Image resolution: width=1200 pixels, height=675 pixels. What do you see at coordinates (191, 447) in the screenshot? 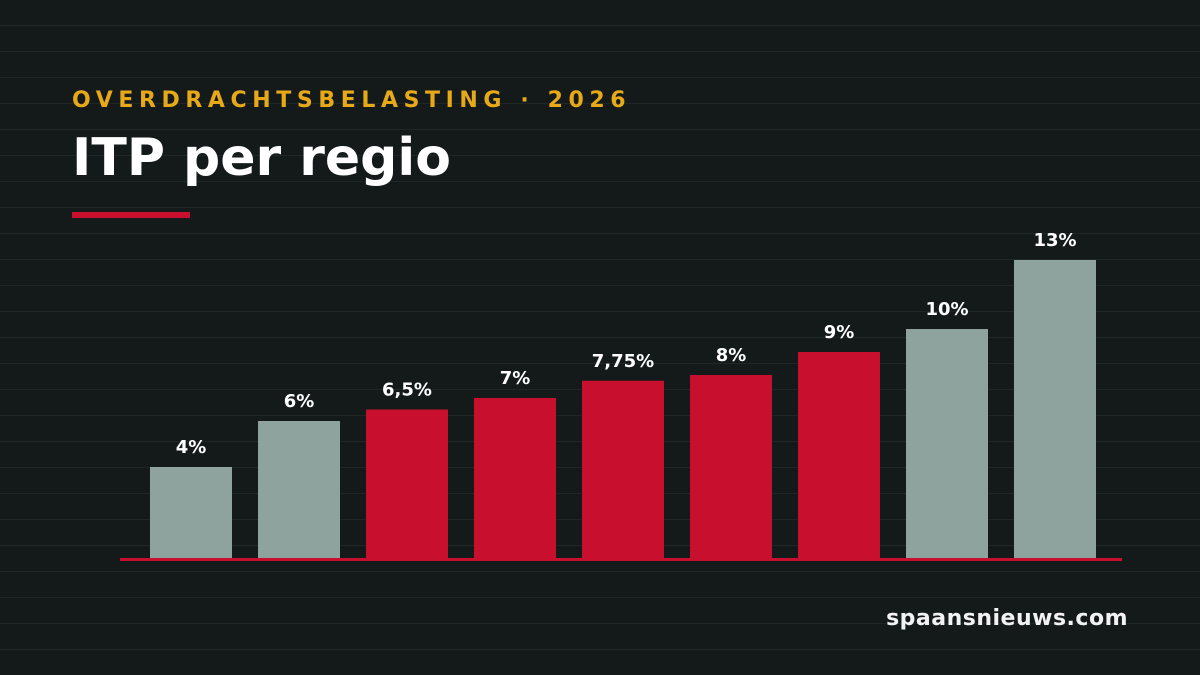
I see `bar-value-label-0: 4%` at bounding box center [191, 447].